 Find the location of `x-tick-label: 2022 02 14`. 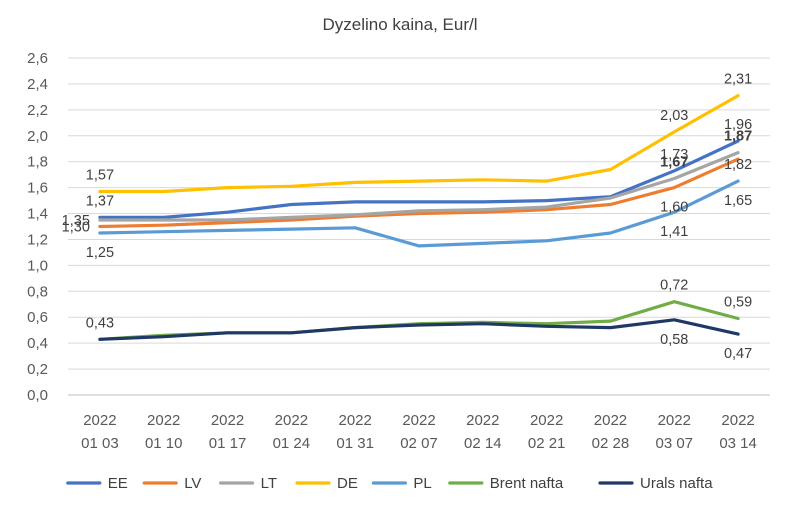

x-tick-label: 2022 02 14 is located at coordinates (483, 432).